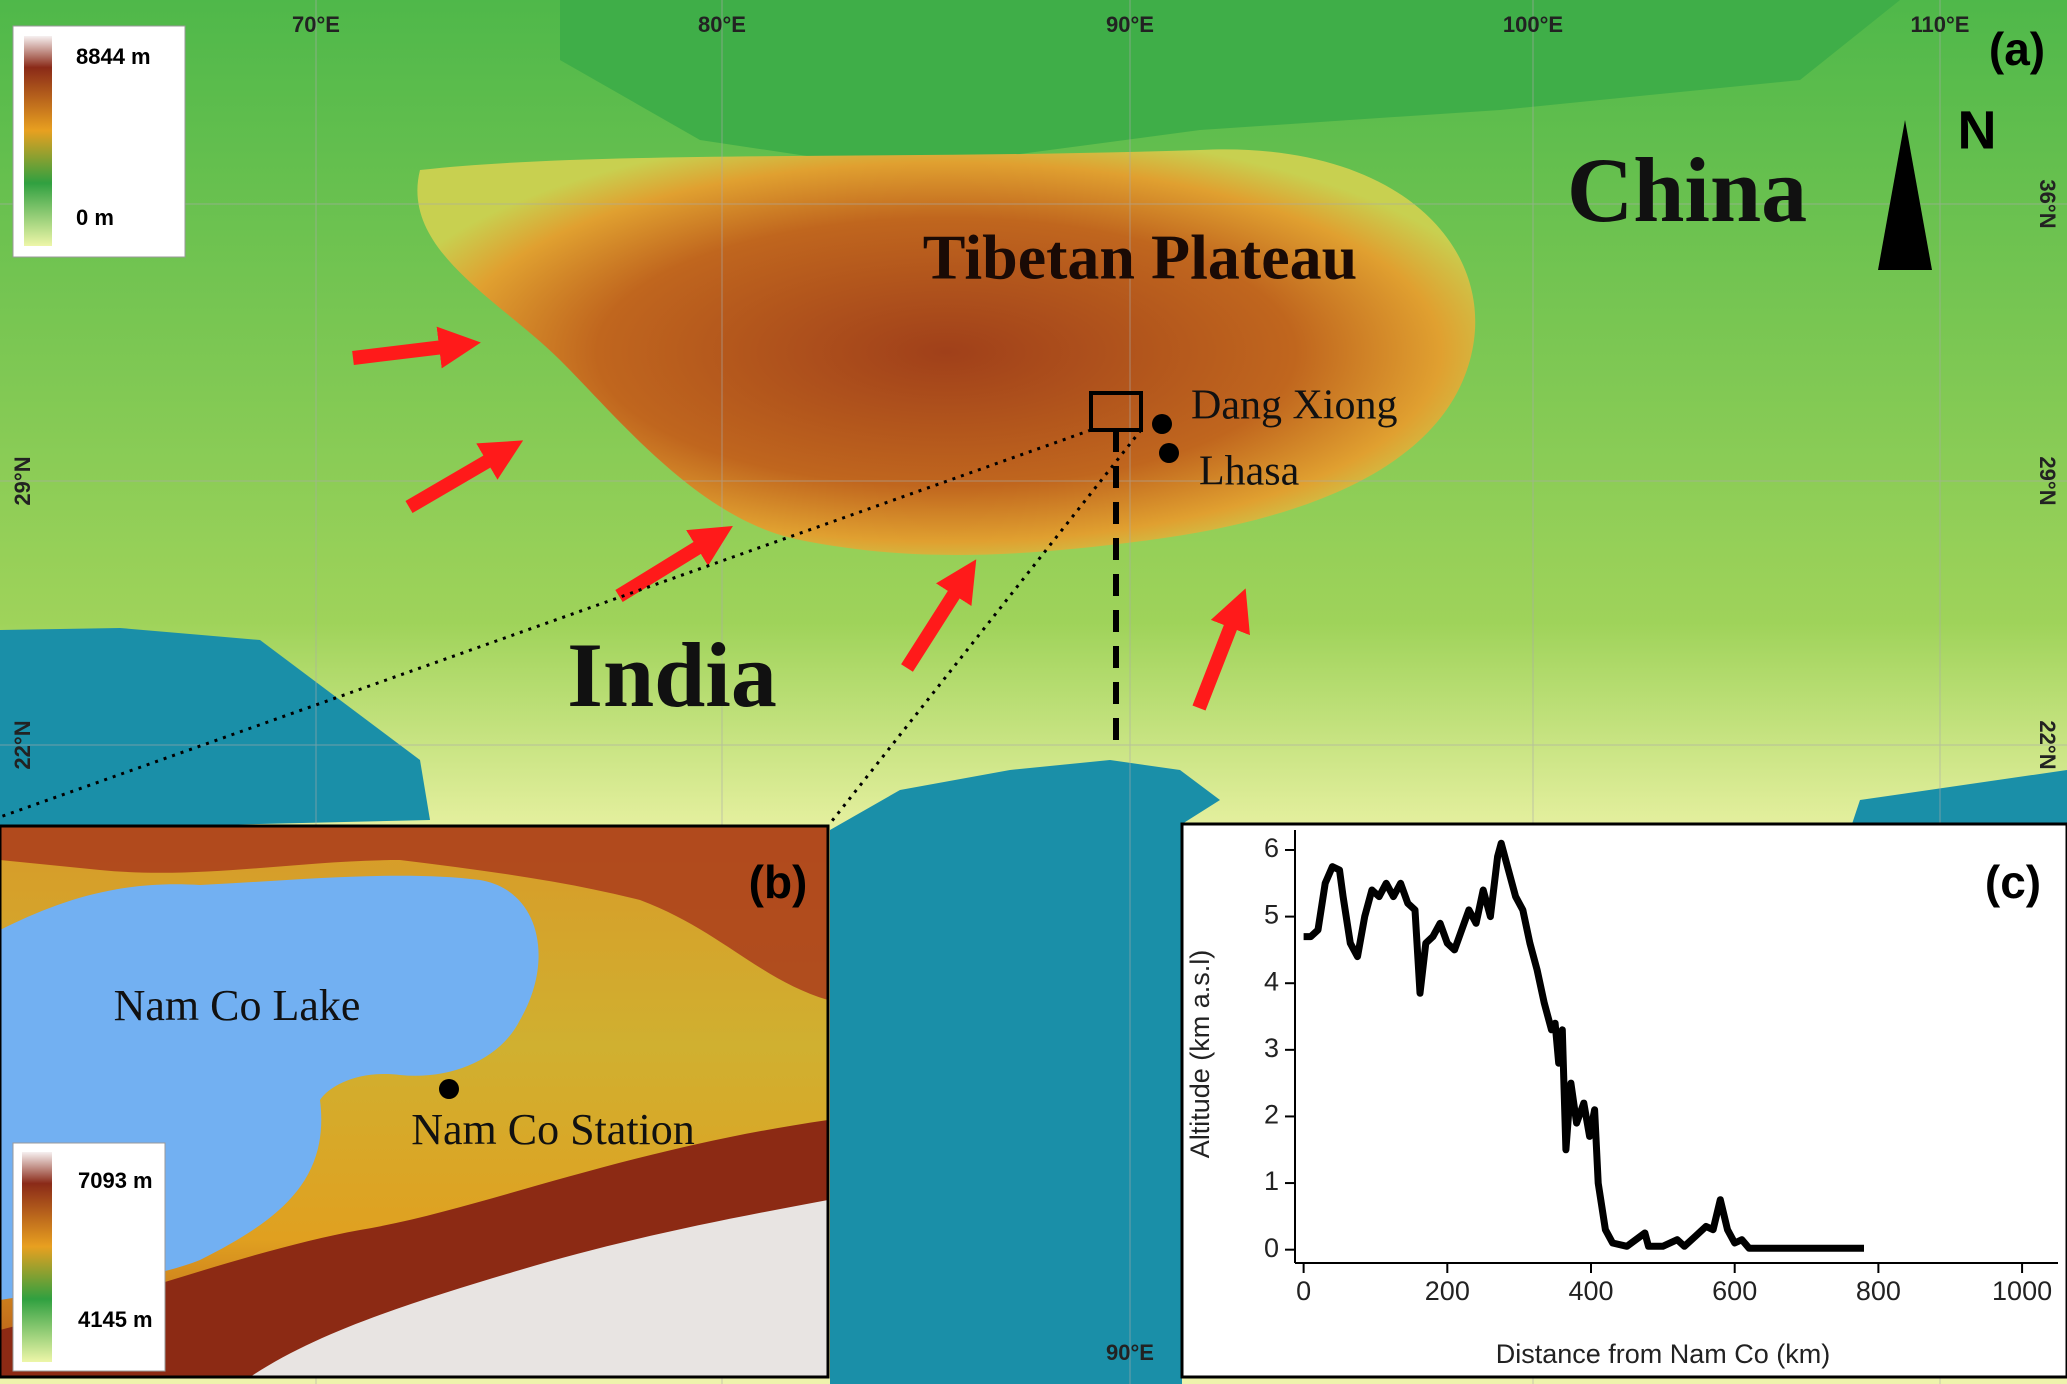  I want to click on place-label: Tibetan Plateau, so click(1140, 257).